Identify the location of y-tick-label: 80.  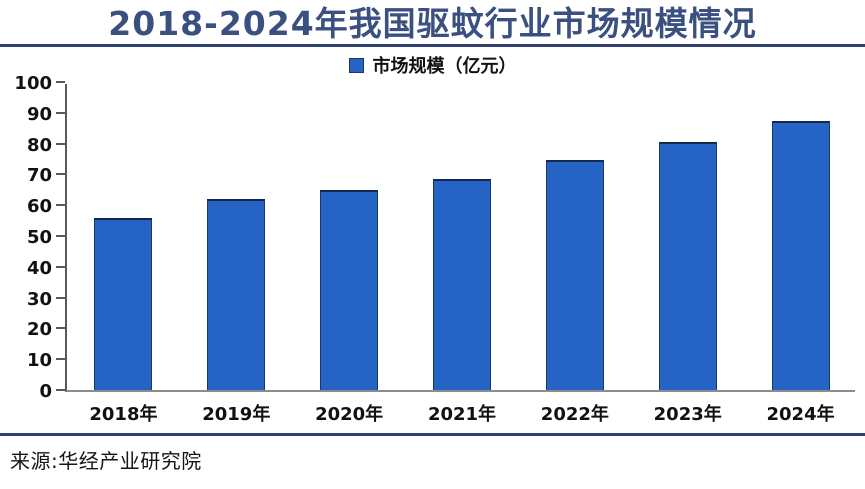
(39, 145).